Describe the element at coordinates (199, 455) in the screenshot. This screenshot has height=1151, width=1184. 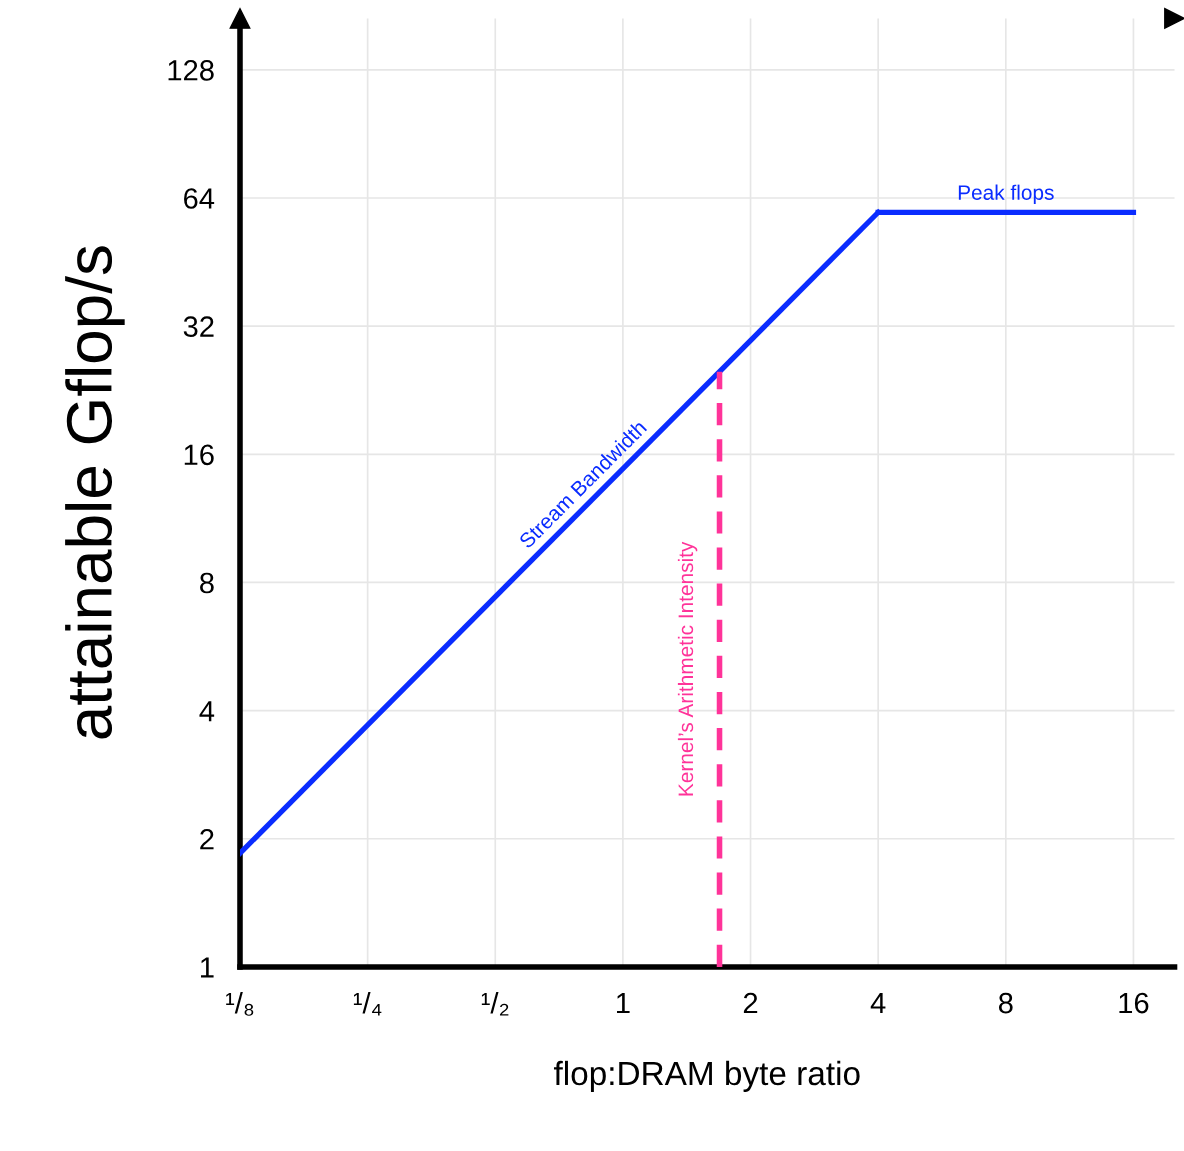
I see `y-tick-label: 16` at that location.